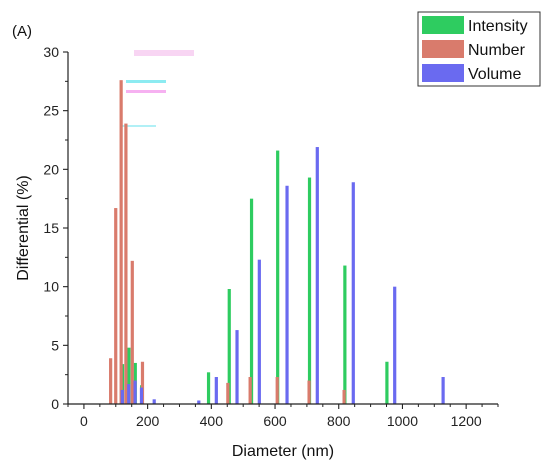  I want to click on legend-label-number: Number, so click(497, 50).